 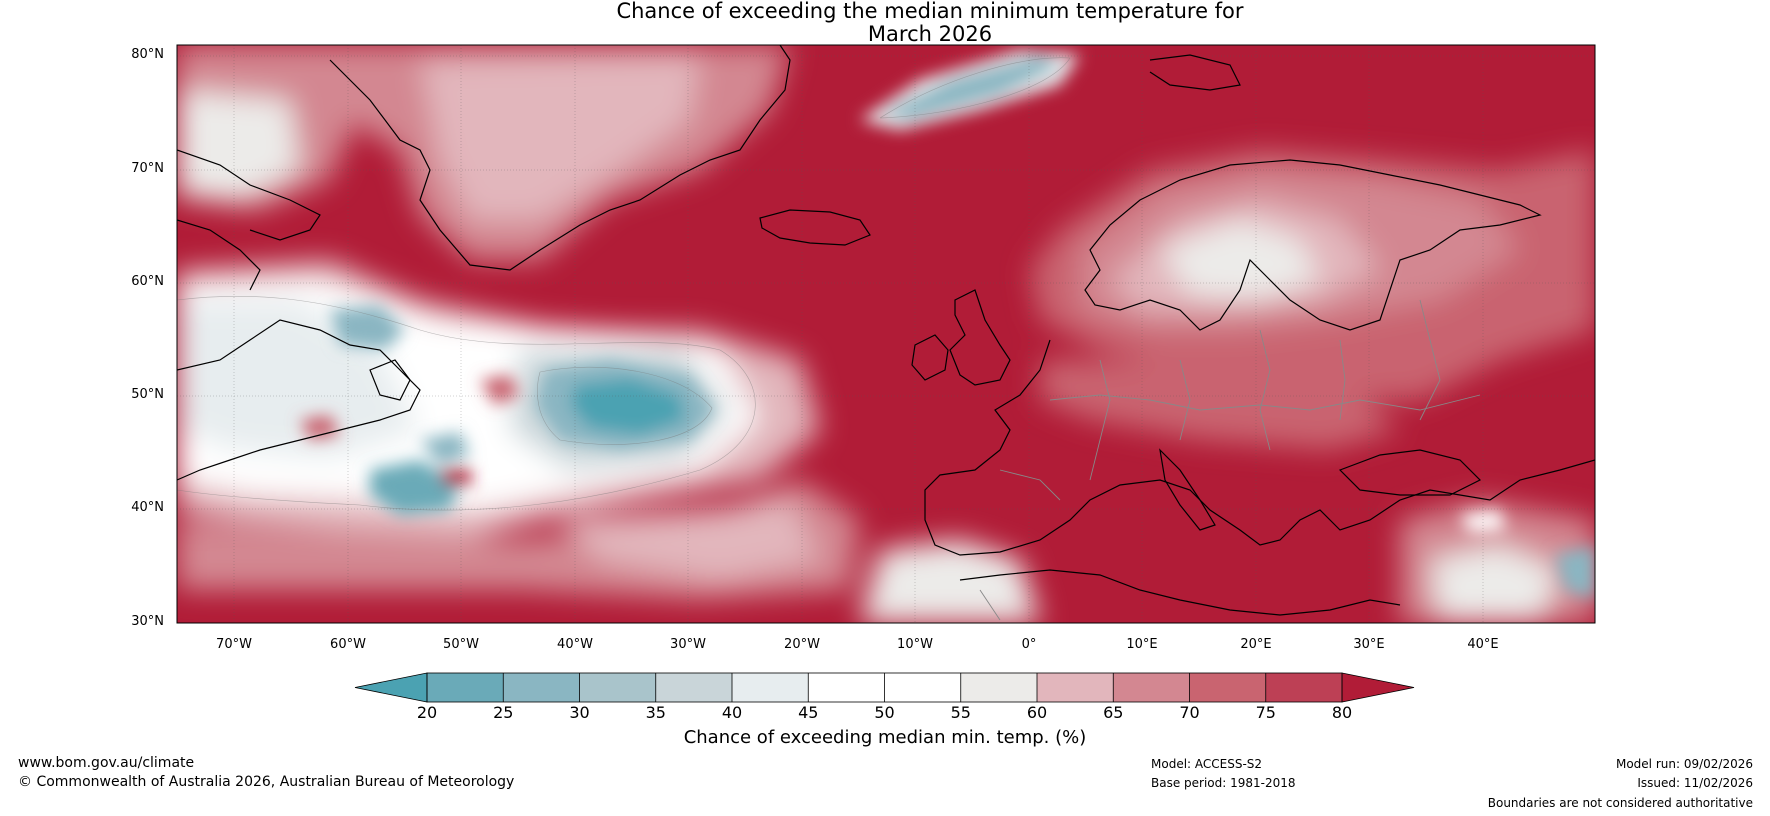 What do you see at coordinates (980, 337) in the screenshot?
I see `britain-coast` at bounding box center [980, 337].